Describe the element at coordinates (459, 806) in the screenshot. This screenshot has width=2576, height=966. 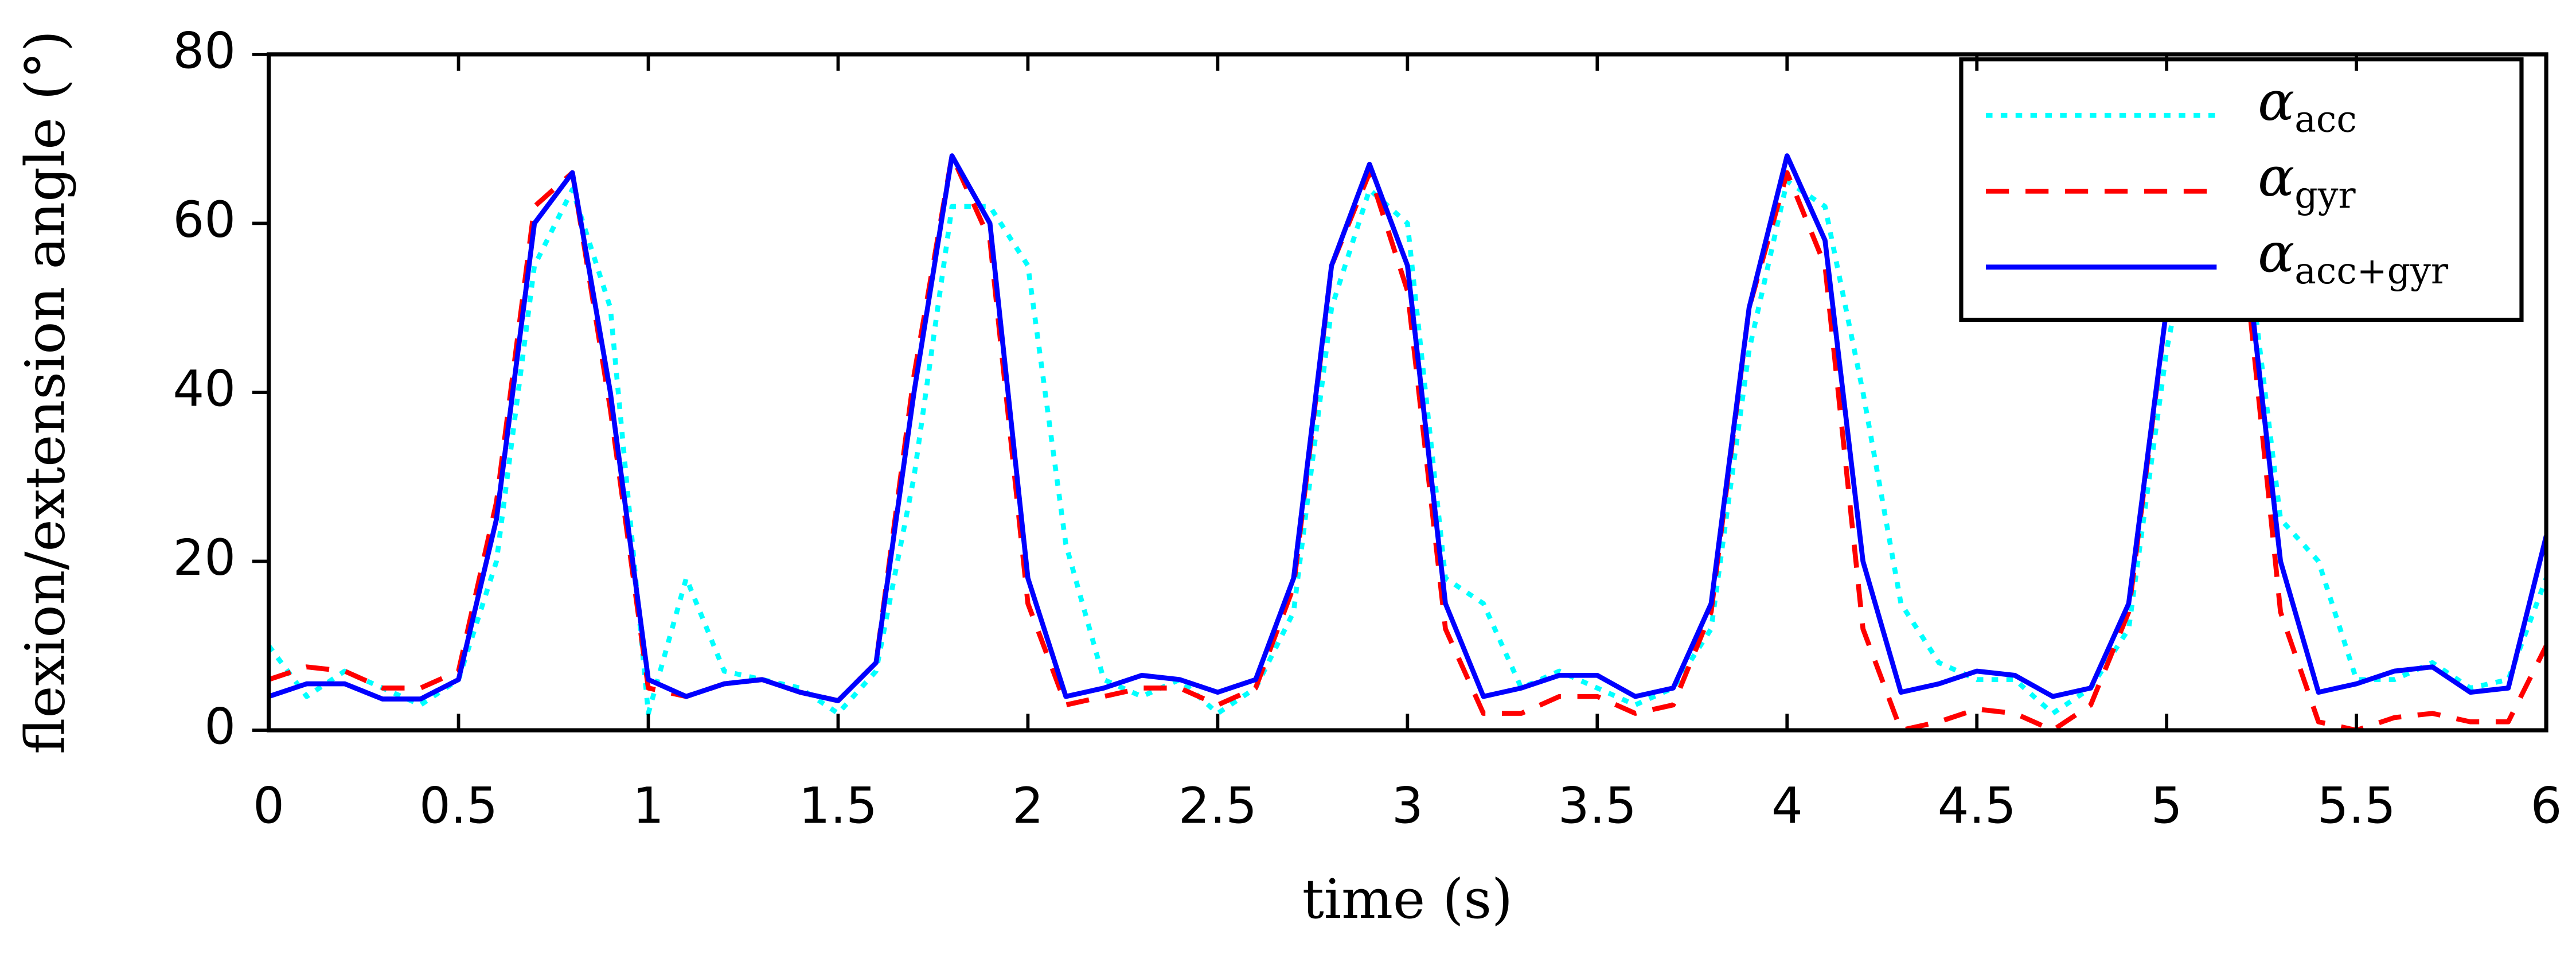
I see `x-tick-label: 0.5` at that location.